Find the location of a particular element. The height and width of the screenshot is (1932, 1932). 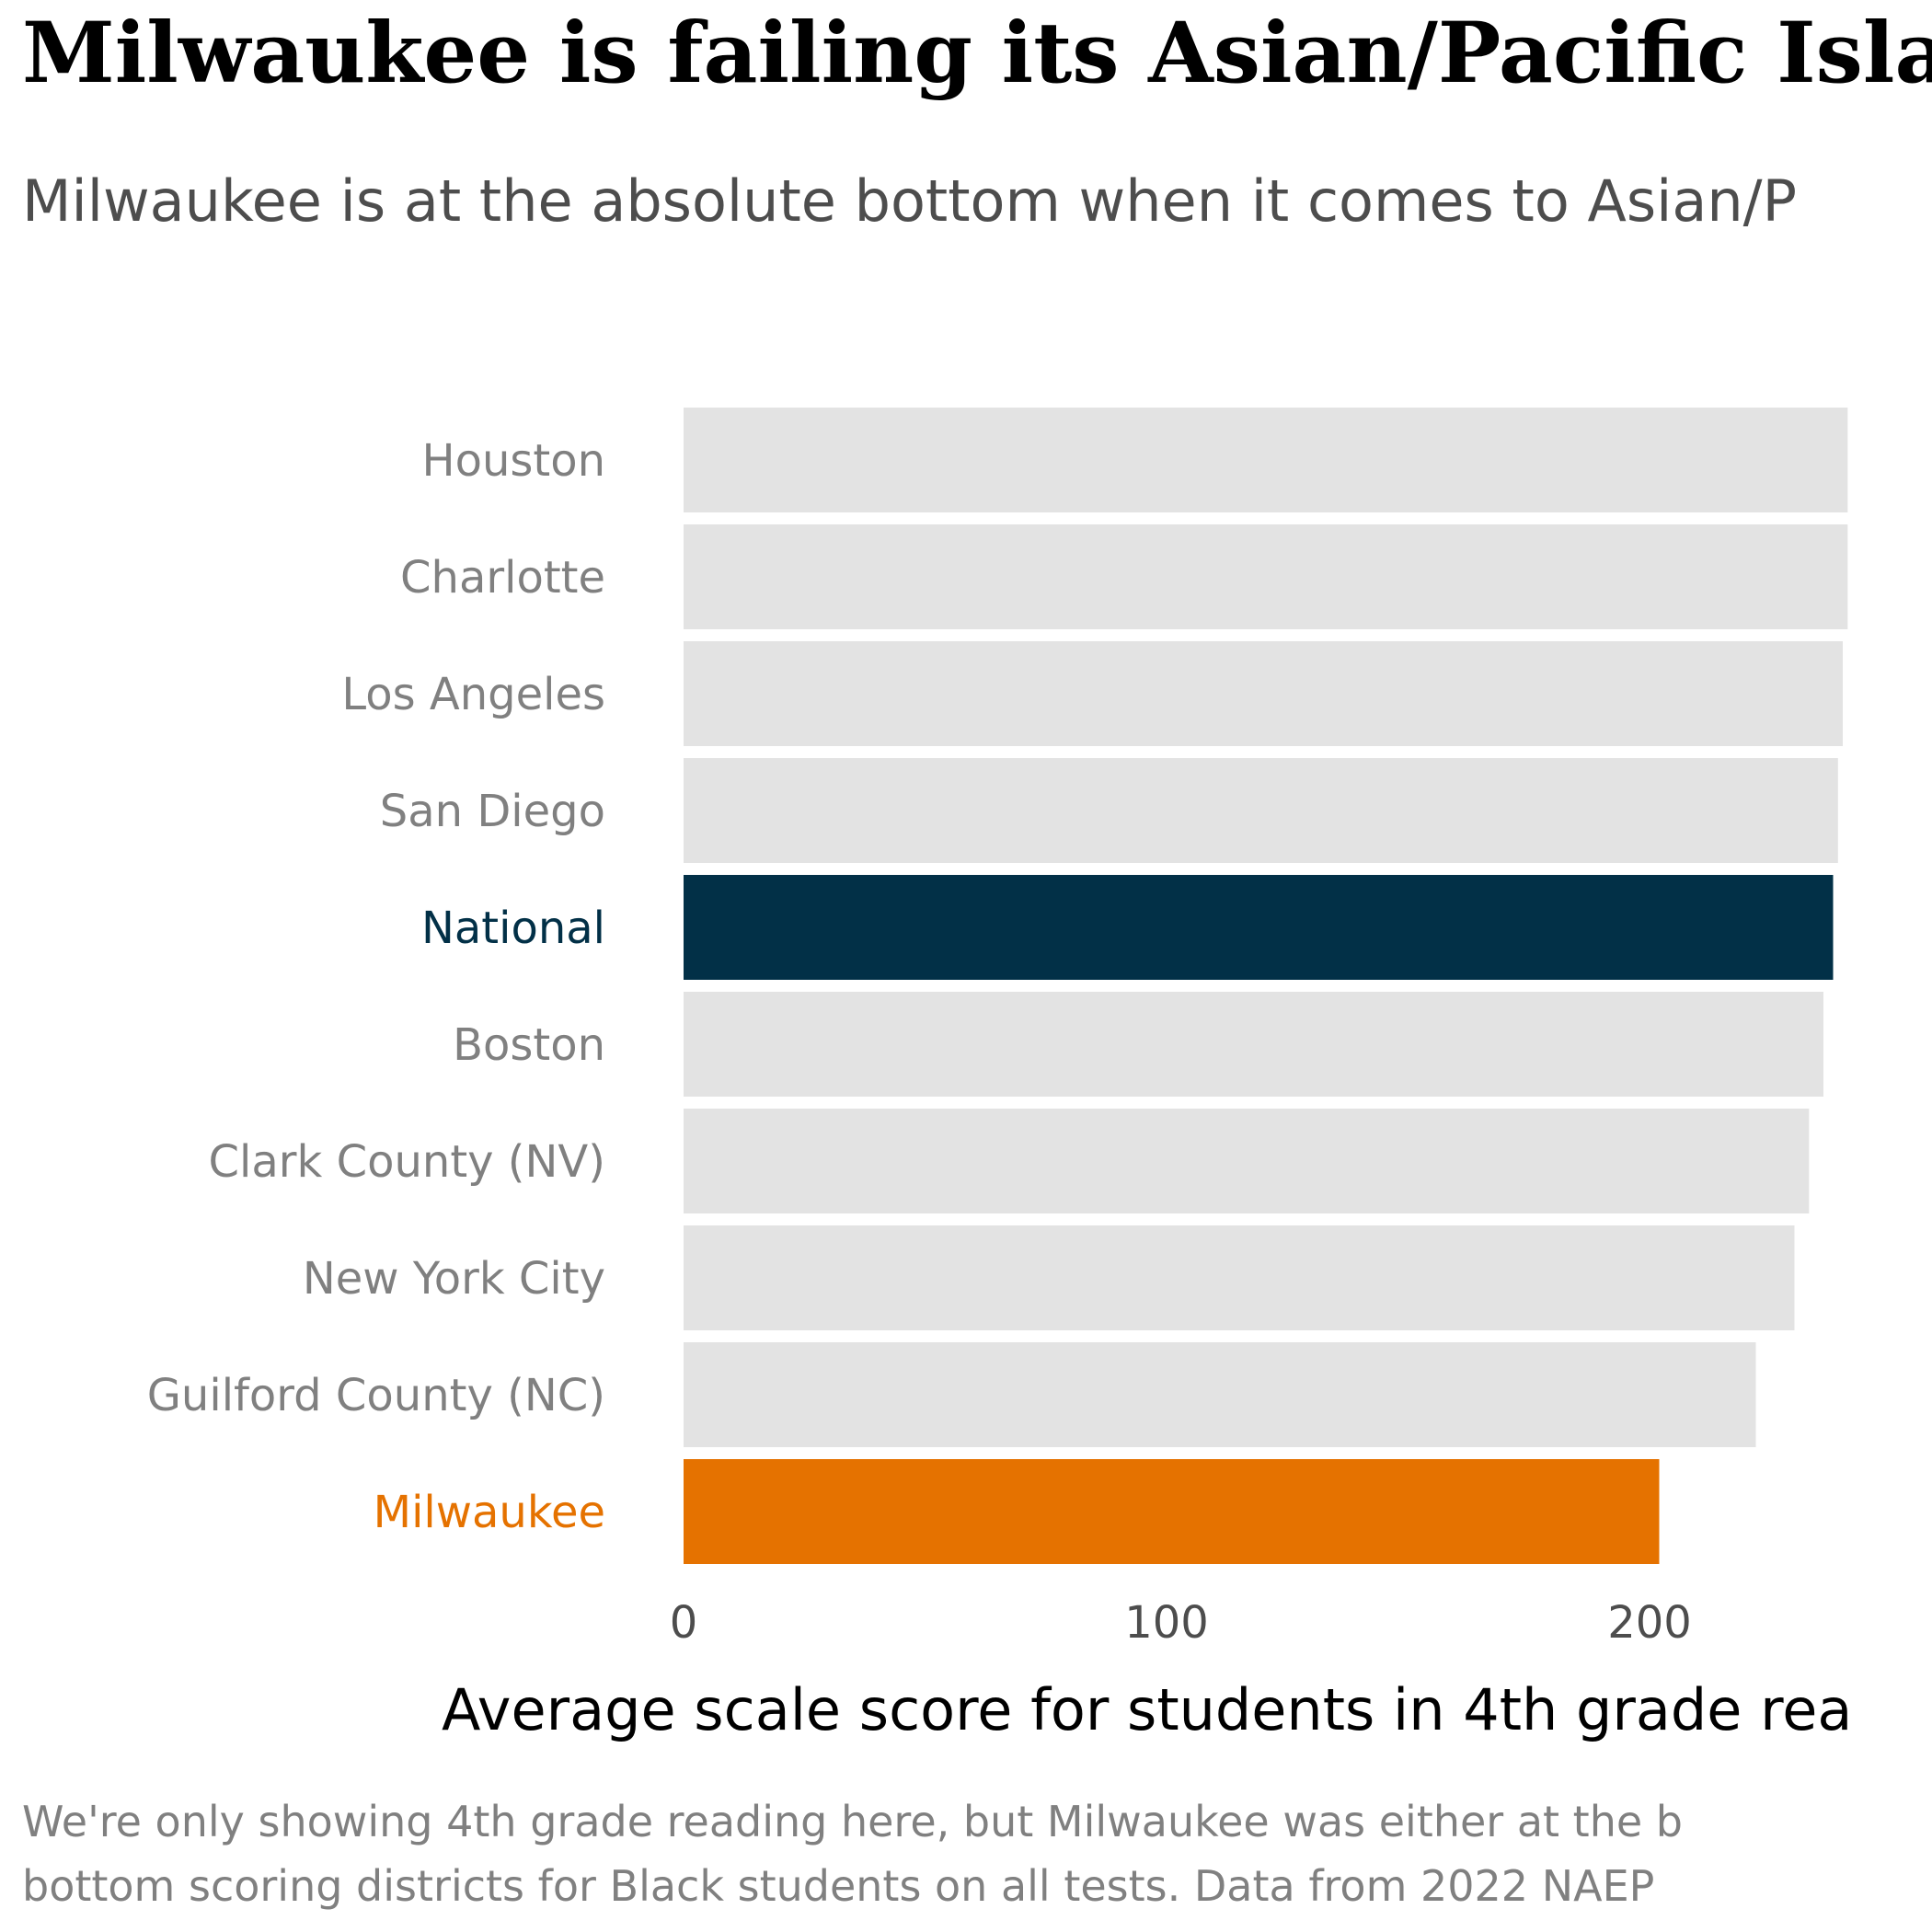

bar-charlotte is located at coordinates (1266, 576).